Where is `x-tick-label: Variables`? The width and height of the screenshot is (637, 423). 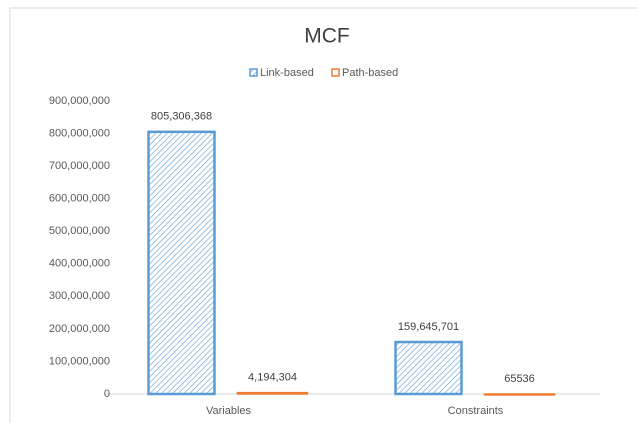
x-tick-label: Variables is located at coordinates (229, 411).